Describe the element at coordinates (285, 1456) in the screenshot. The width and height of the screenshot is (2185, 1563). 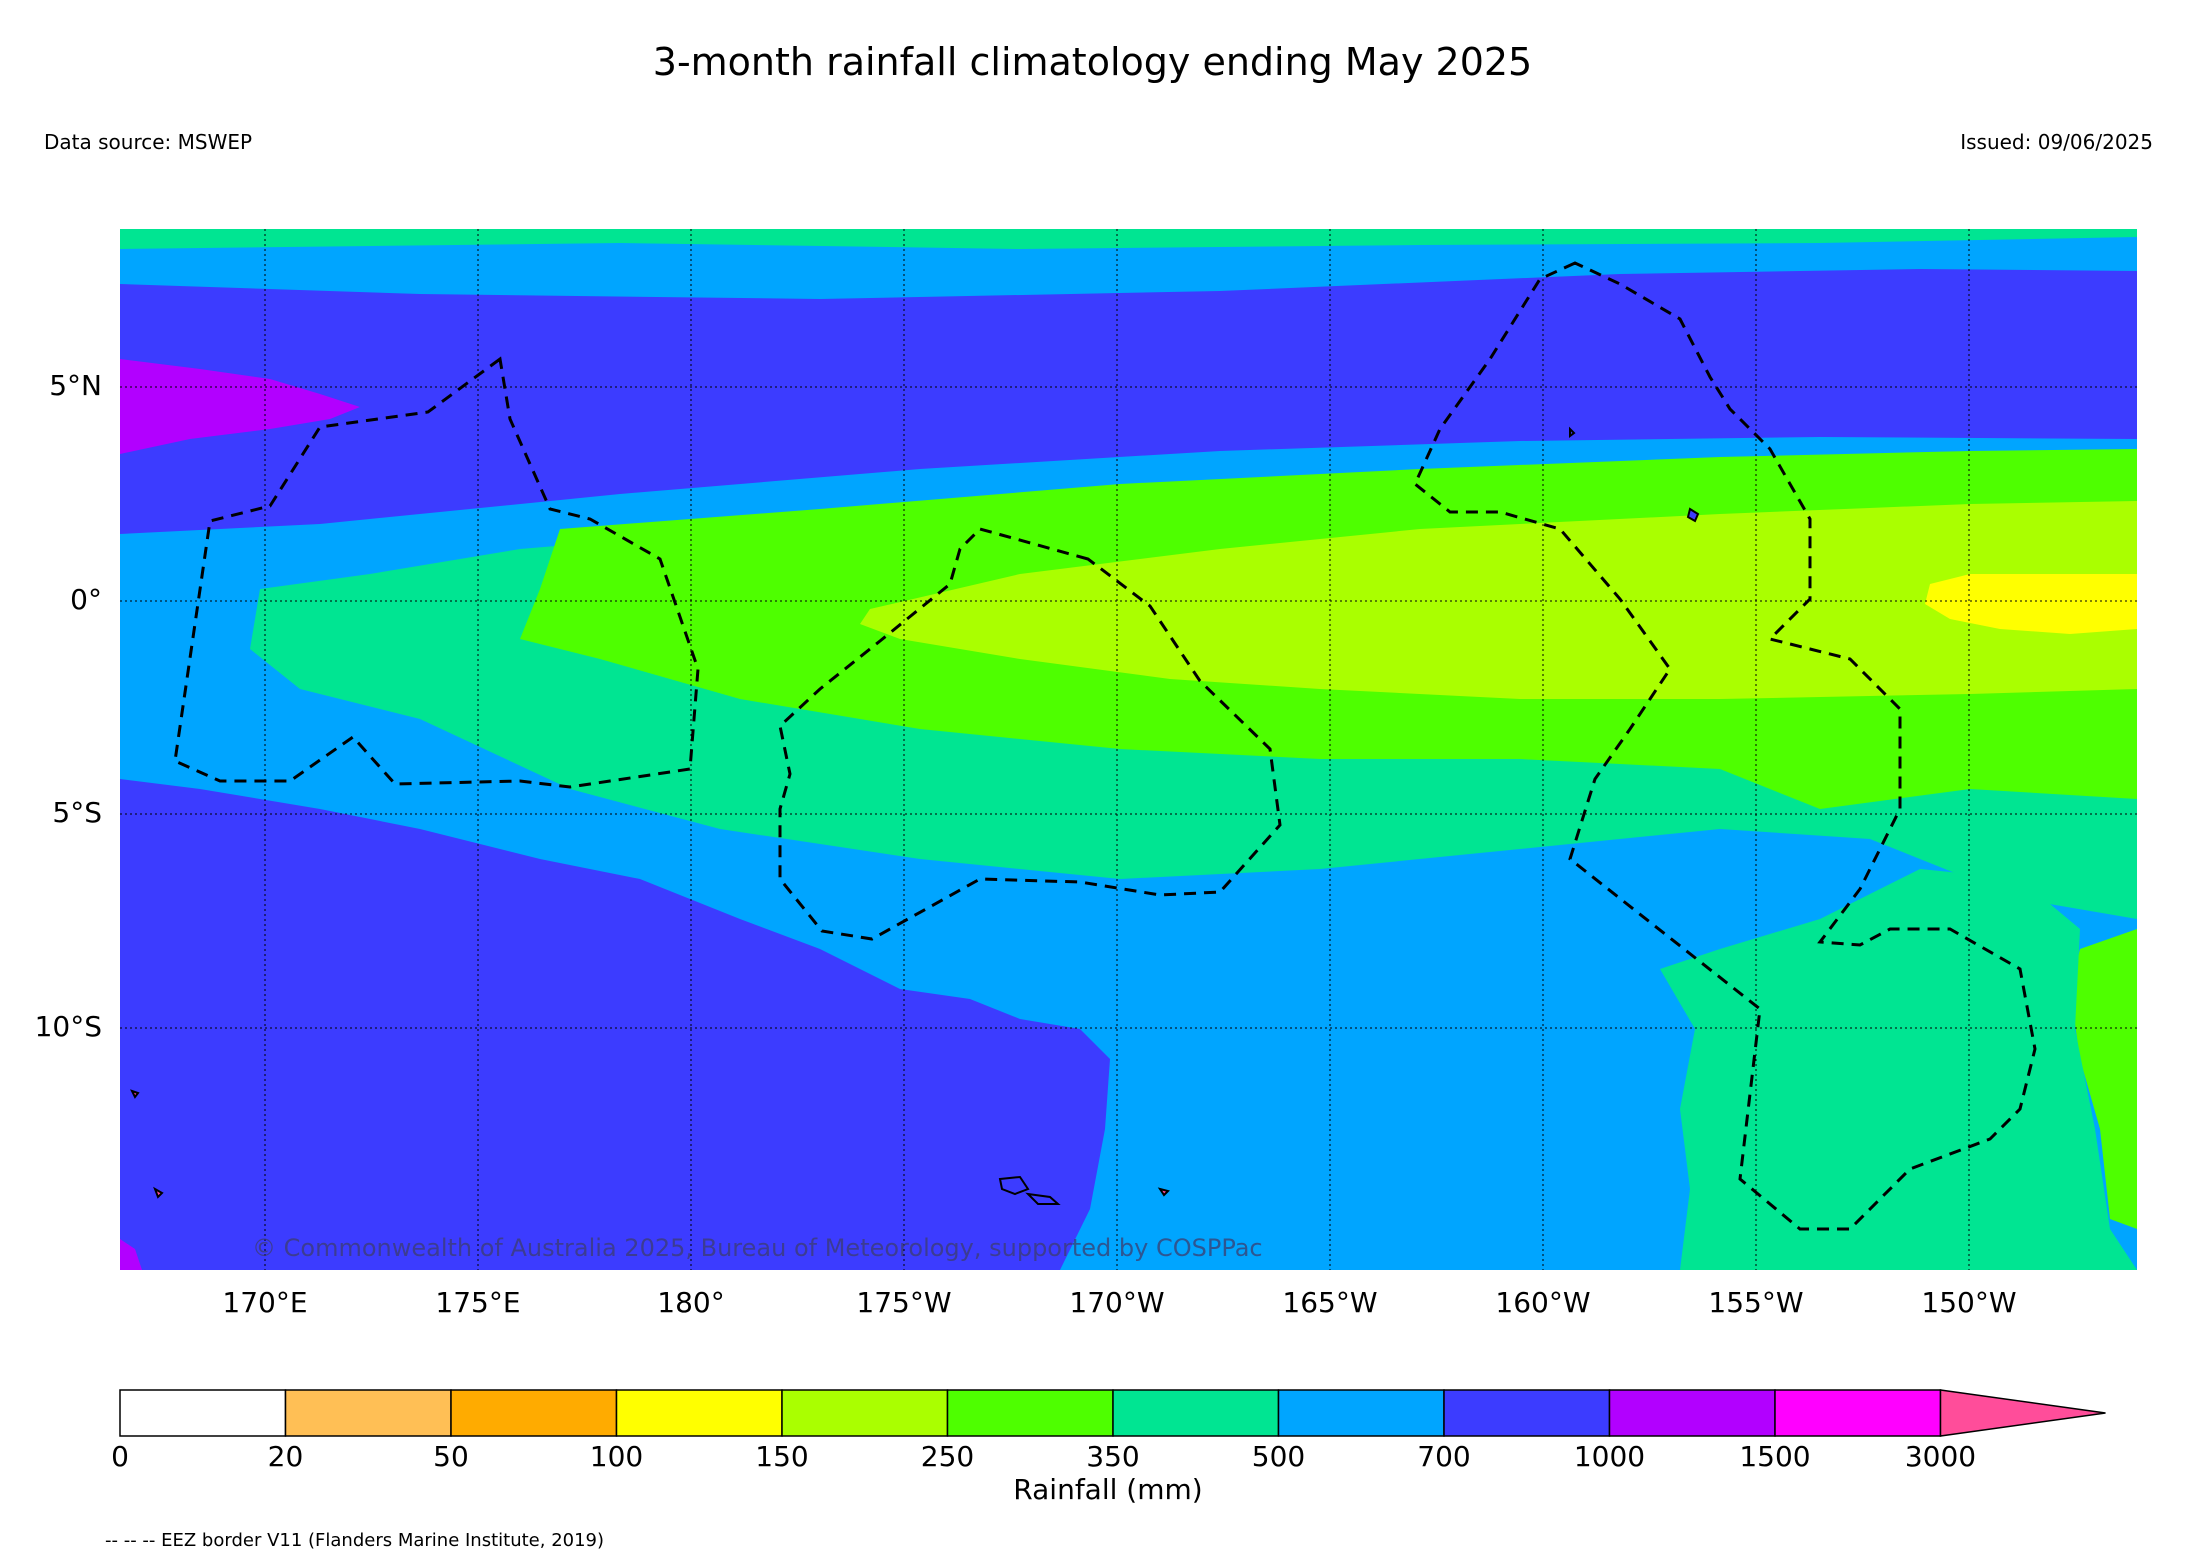
I see `colorbar-tick-label: 20` at that location.